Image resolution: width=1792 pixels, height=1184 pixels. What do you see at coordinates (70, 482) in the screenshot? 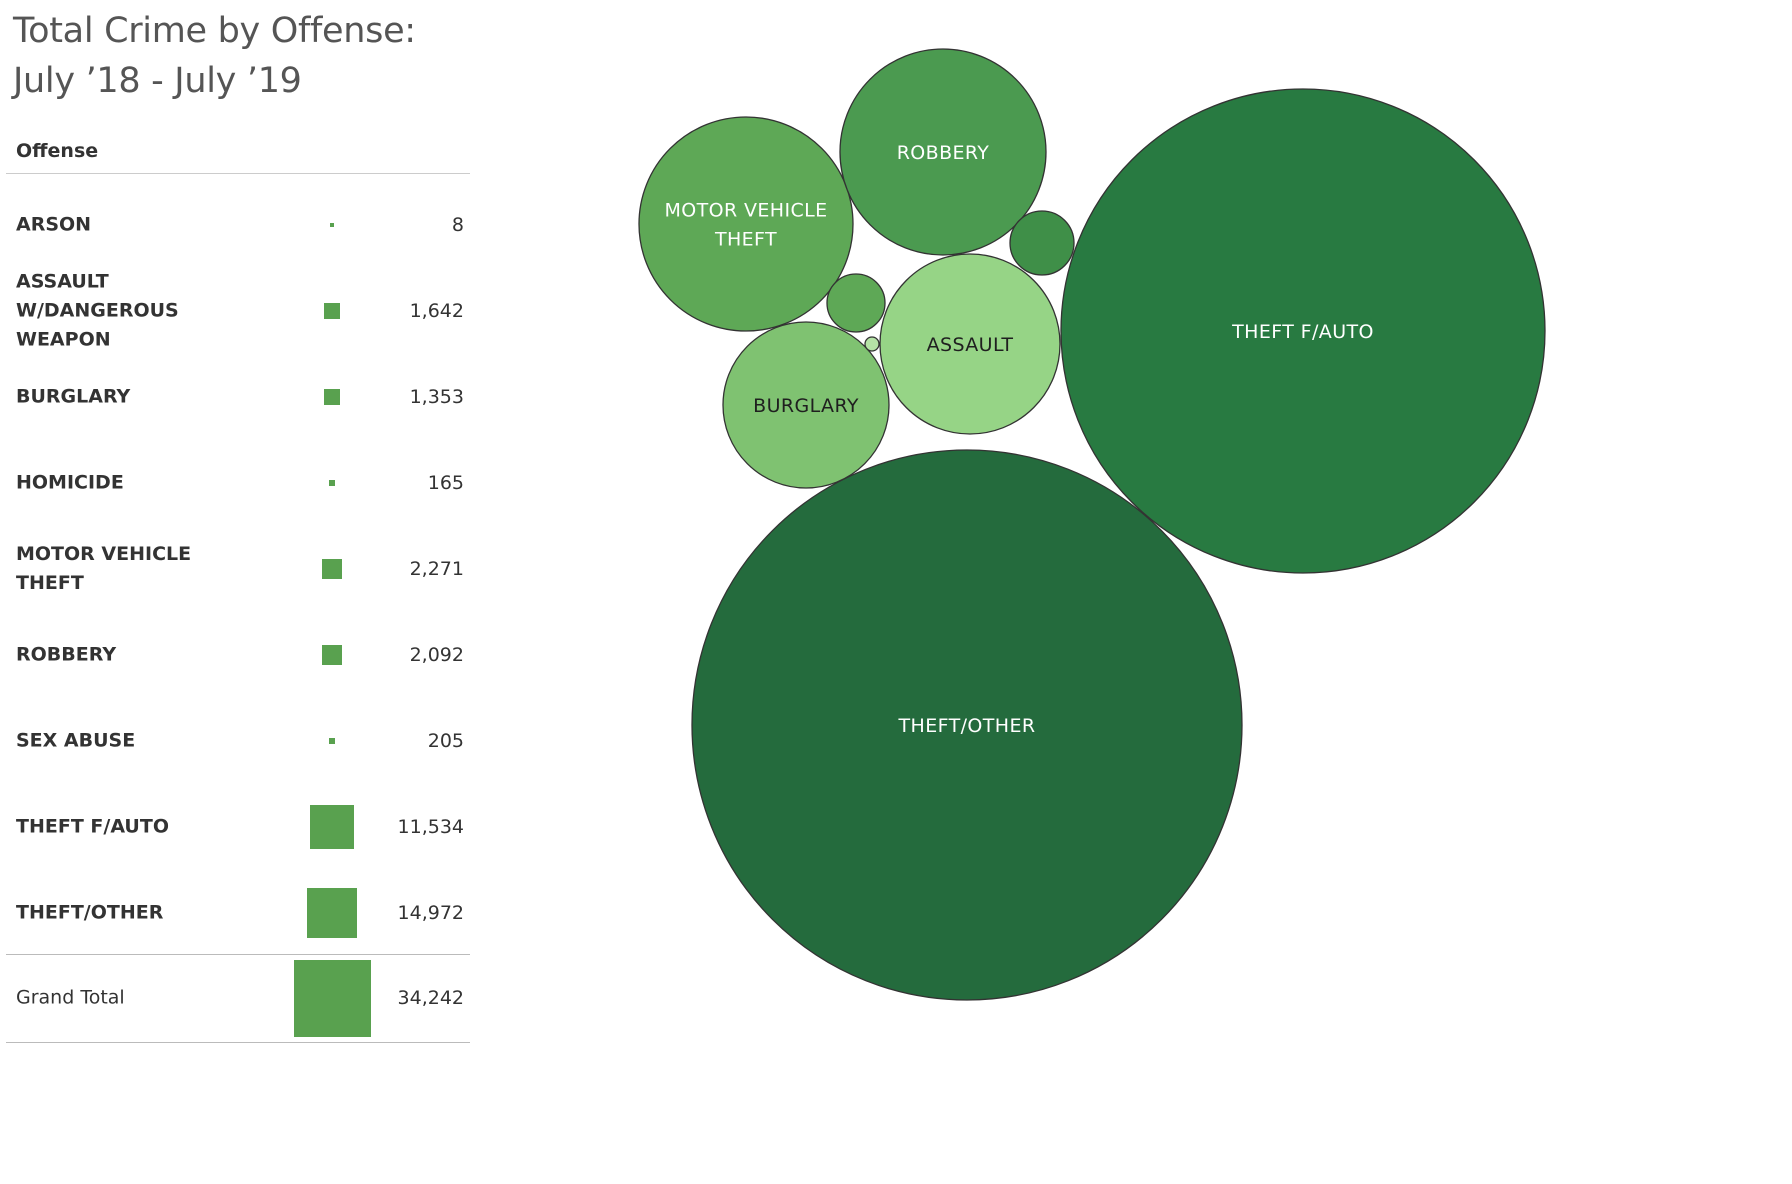
I see `offense-label-line: HOMICIDE` at bounding box center [70, 482].